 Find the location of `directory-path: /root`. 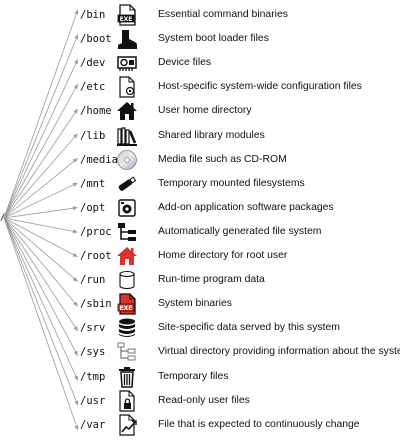

directory-path: /root is located at coordinates (96, 256).